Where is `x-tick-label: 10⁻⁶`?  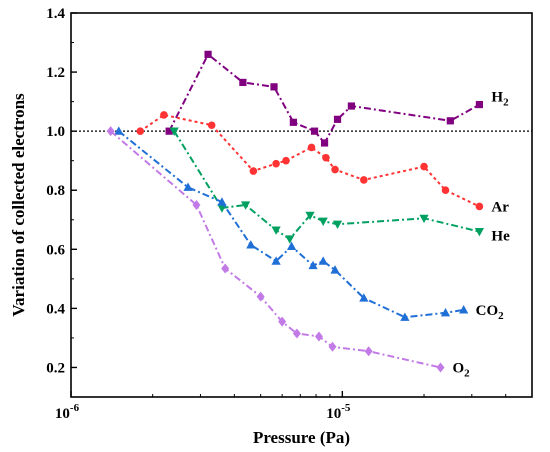
x-tick-label: 10⁻⁶ is located at coordinates (67, 412).